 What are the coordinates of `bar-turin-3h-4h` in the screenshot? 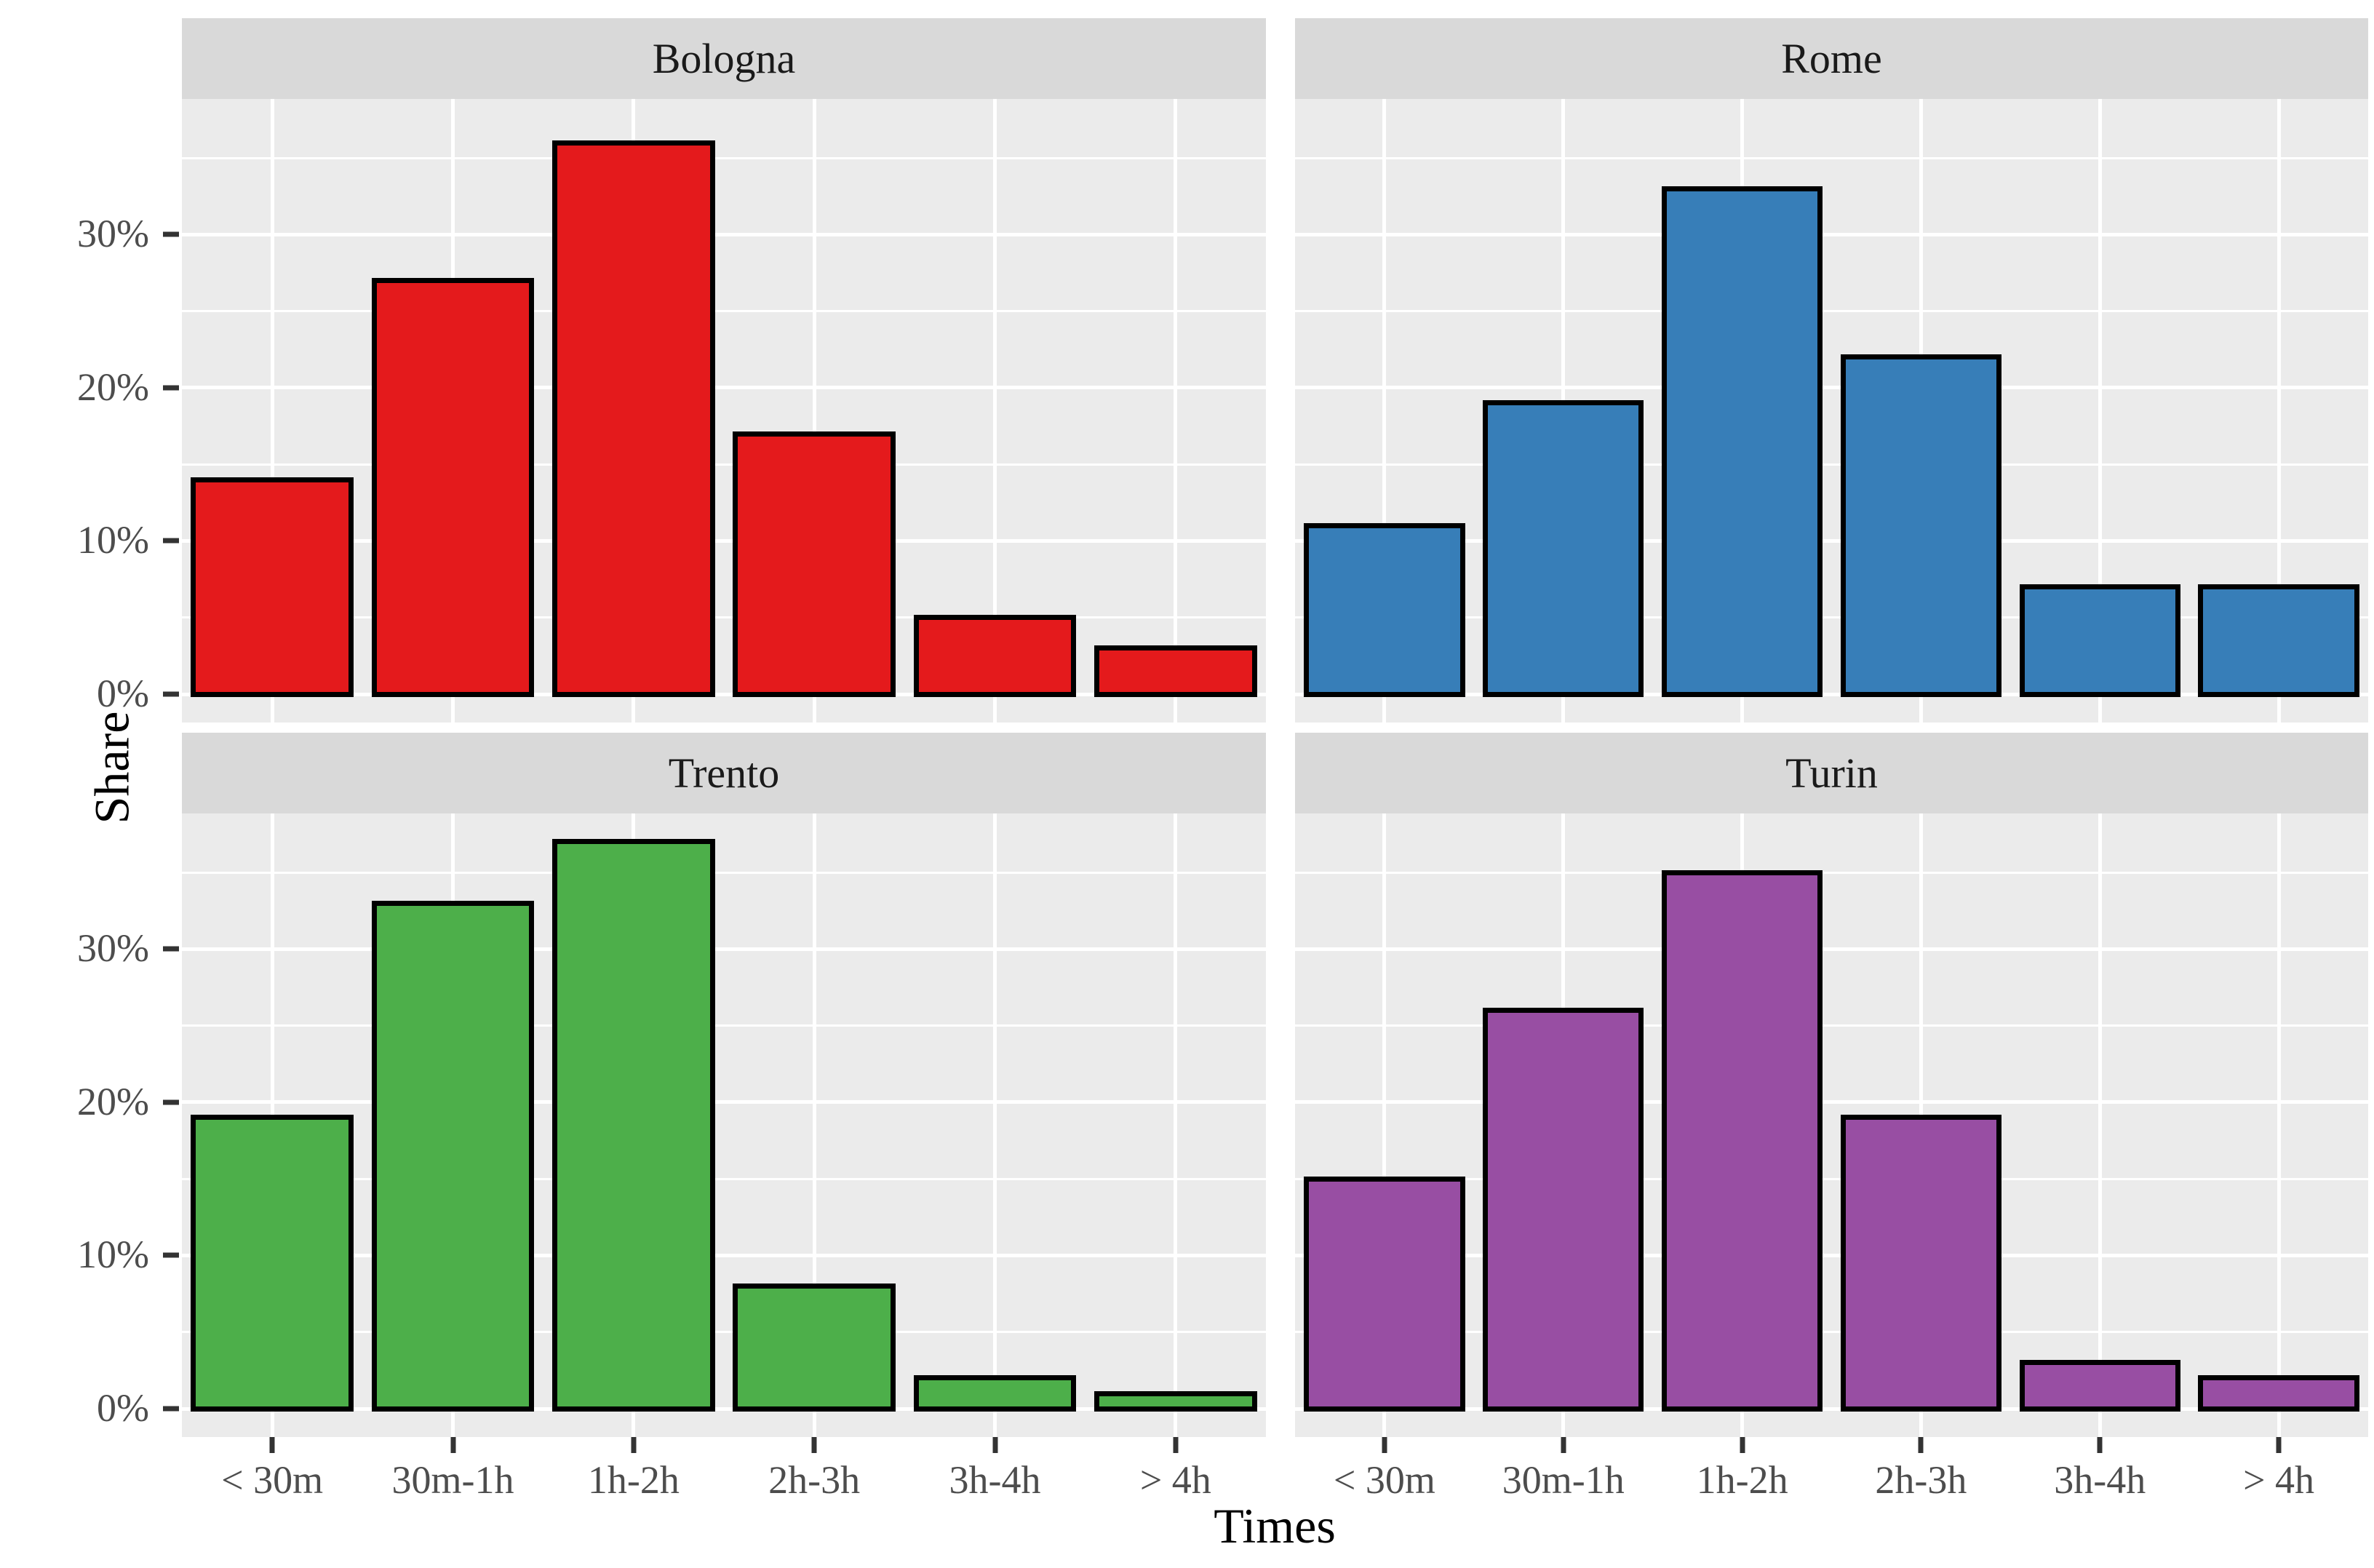 It's located at (2099, 1386).